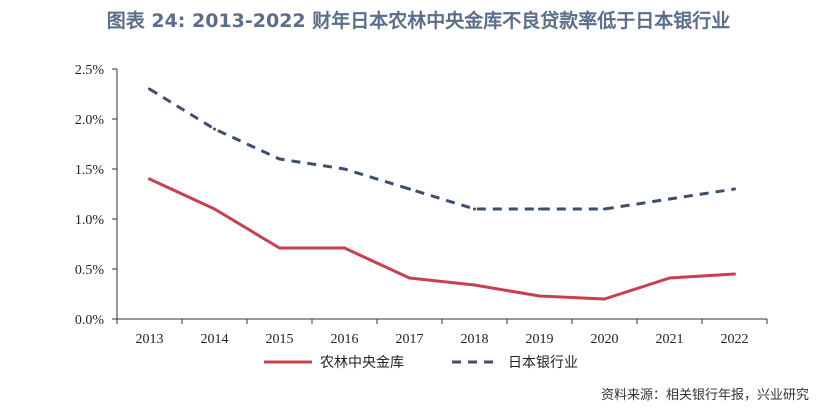 The image size is (837, 414). What do you see at coordinates (410, 339) in the screenshot?
I see `x-tick-label: 2017` at bounding box center [410, 339].